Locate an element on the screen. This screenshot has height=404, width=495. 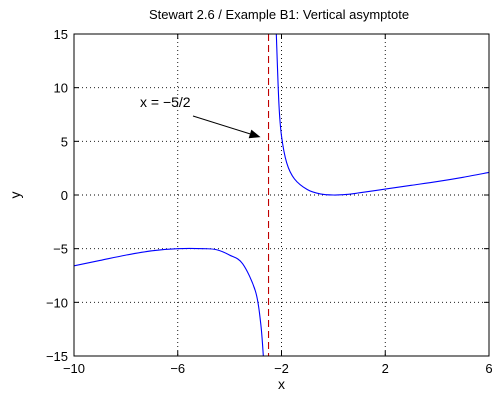
x-tick-label: −10 is located at coordinates (74, 368).